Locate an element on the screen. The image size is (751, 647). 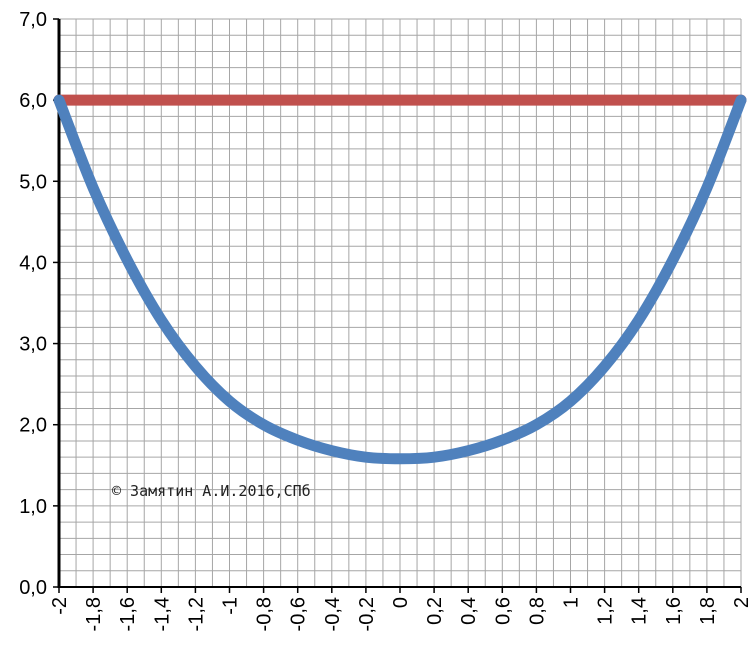
x-tick-label: 0,4 is located at coordinates (469, 611).